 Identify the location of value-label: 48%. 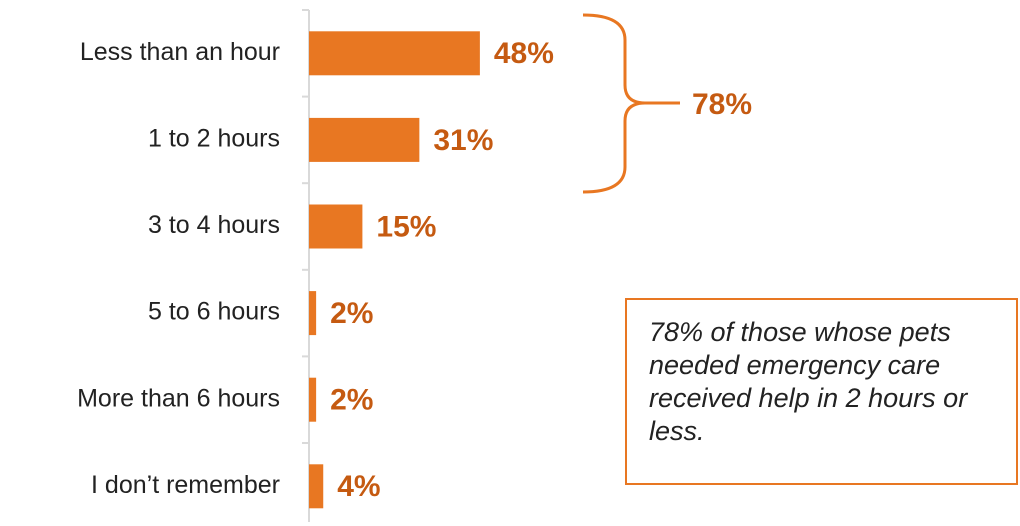
(524, 53).